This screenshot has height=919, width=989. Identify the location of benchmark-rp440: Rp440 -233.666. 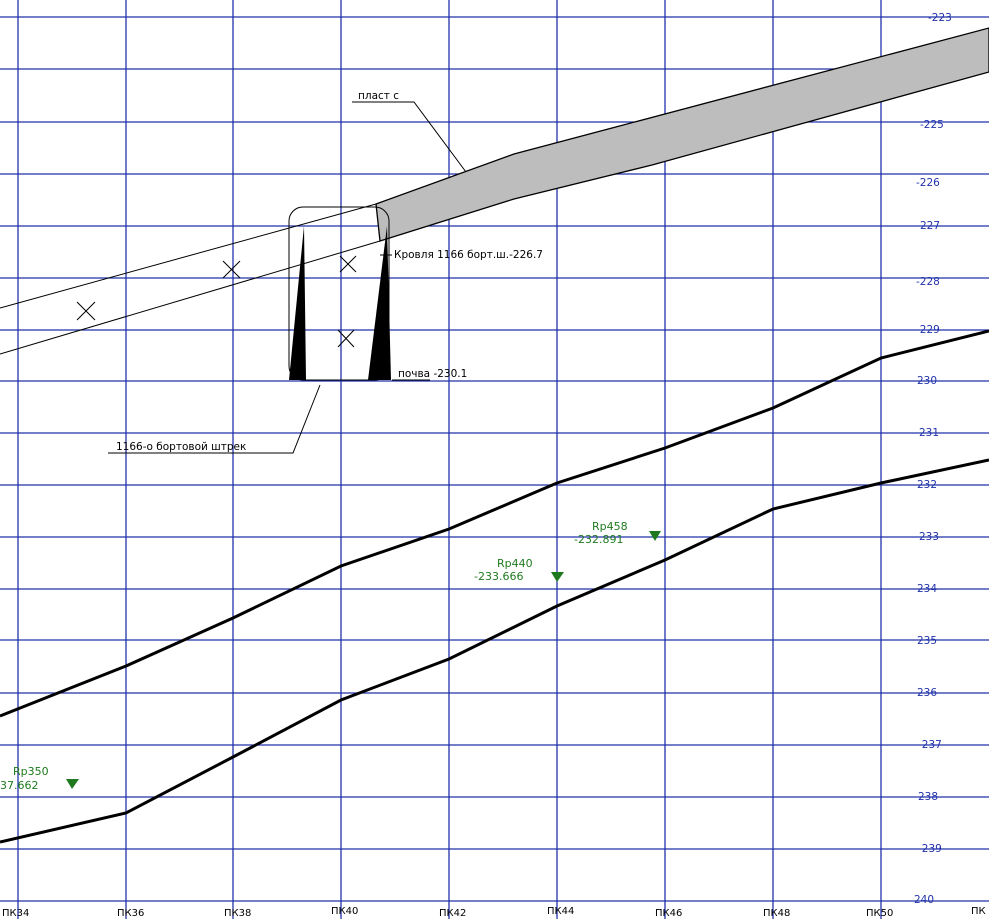
(519, 570).